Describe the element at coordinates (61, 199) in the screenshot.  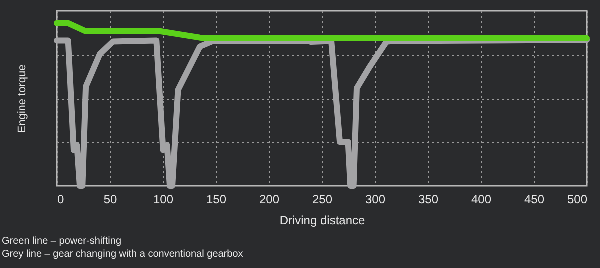
I see `x-tick-label: 0` at that location.